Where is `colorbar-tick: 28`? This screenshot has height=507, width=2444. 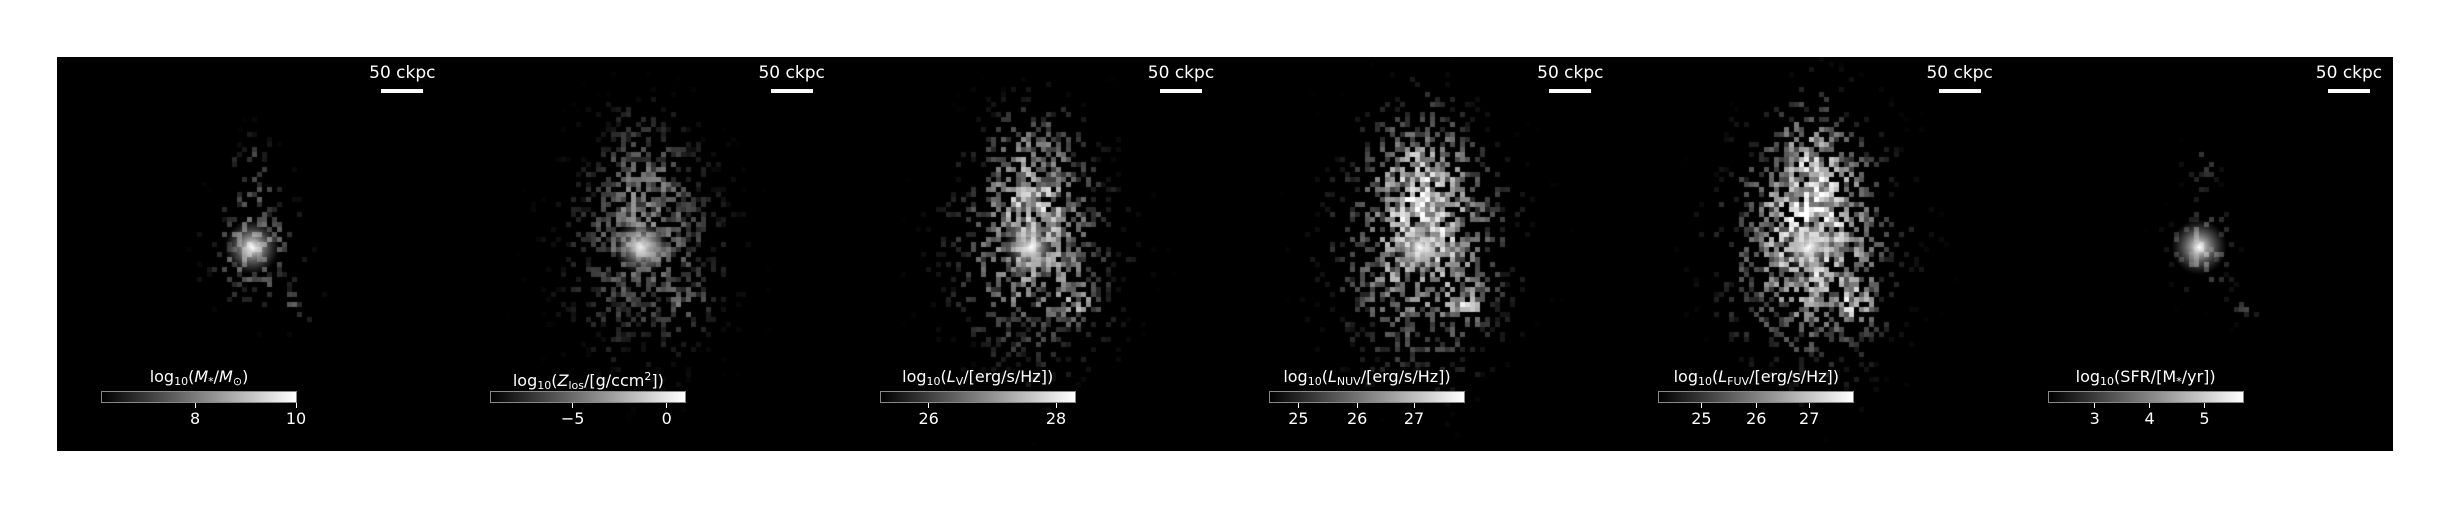 colorbar-tick: 28 is located at coordinates (1056, 415).